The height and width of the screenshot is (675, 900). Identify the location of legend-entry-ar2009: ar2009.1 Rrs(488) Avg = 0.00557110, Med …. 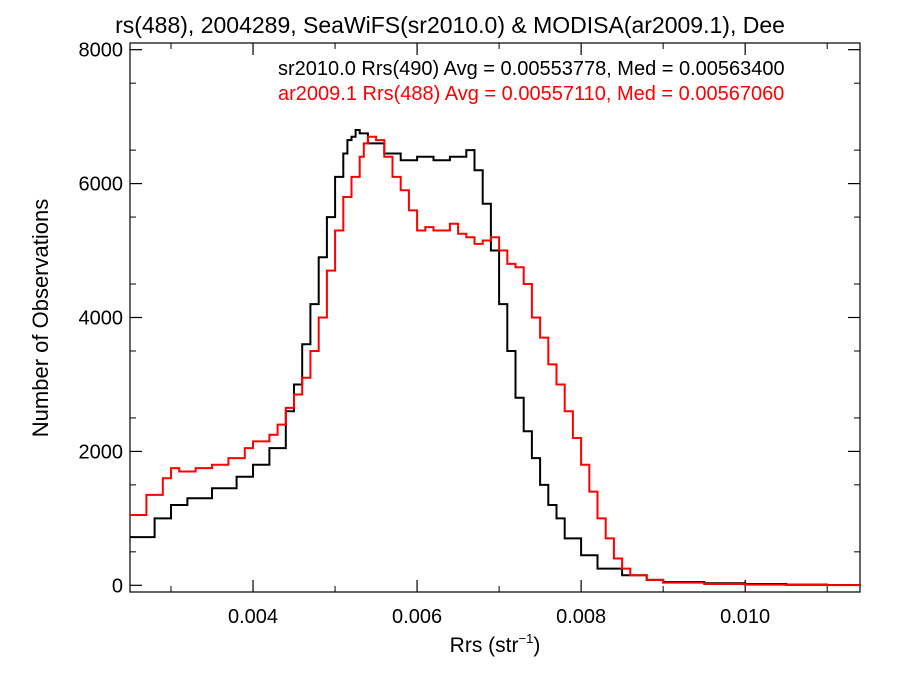
(531, 94).